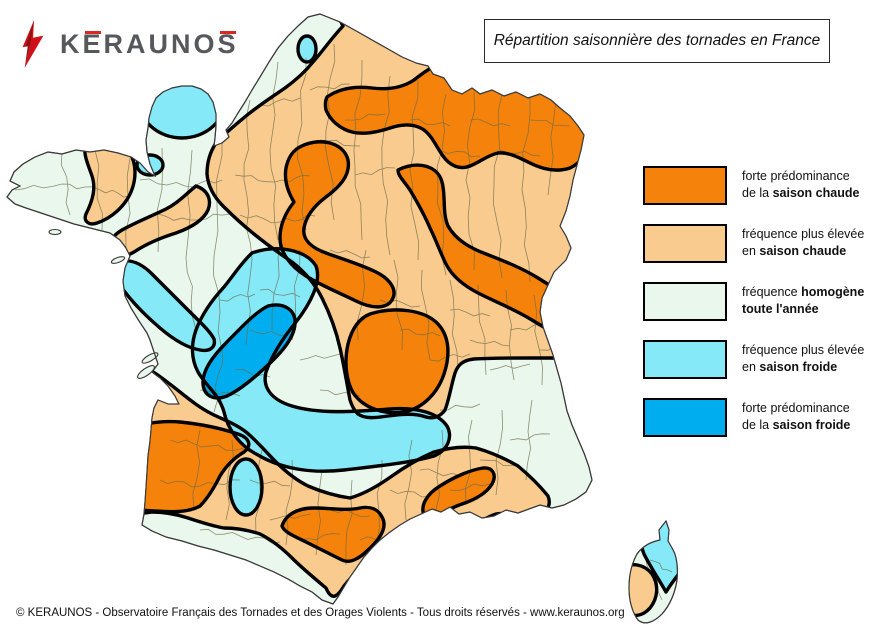  I want to click on legend-swatch-warm-strong, so click(685, 185).